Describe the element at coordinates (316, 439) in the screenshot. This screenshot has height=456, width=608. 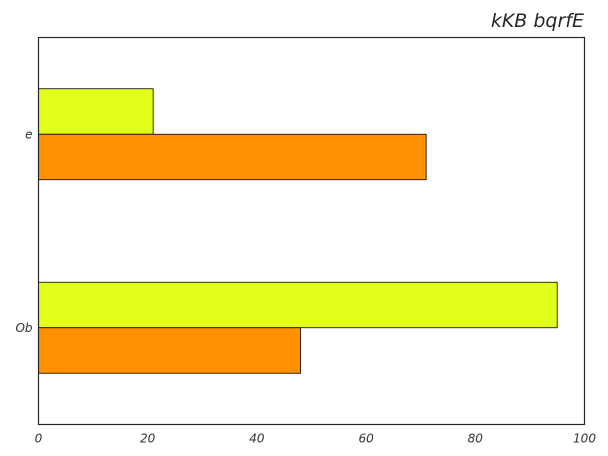
I see `x-axis-ticks: 0 20 40 60 80 100` at that location.